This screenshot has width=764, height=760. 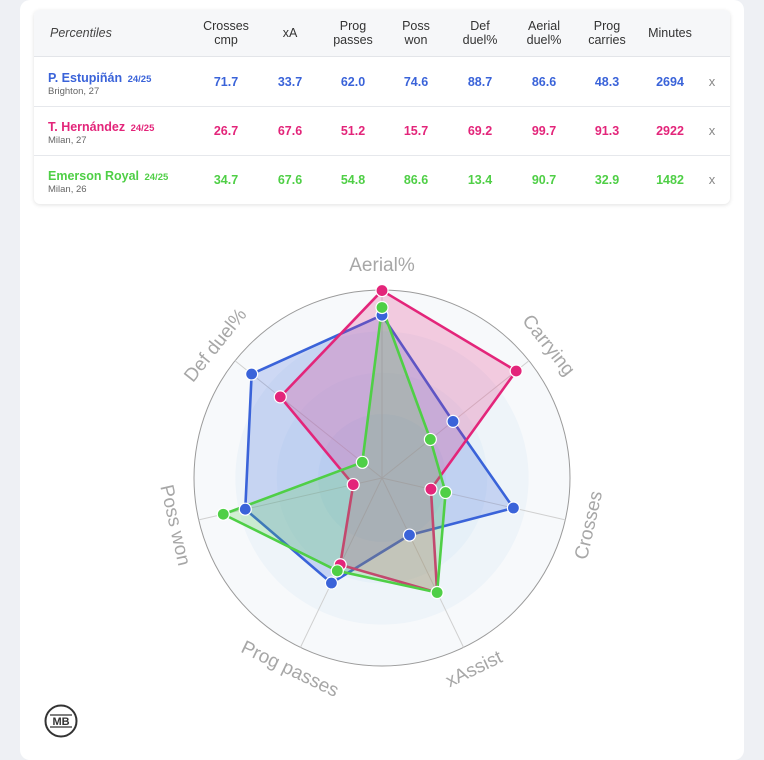 I want to click on column-header: xA, so click(x=290, y=33).